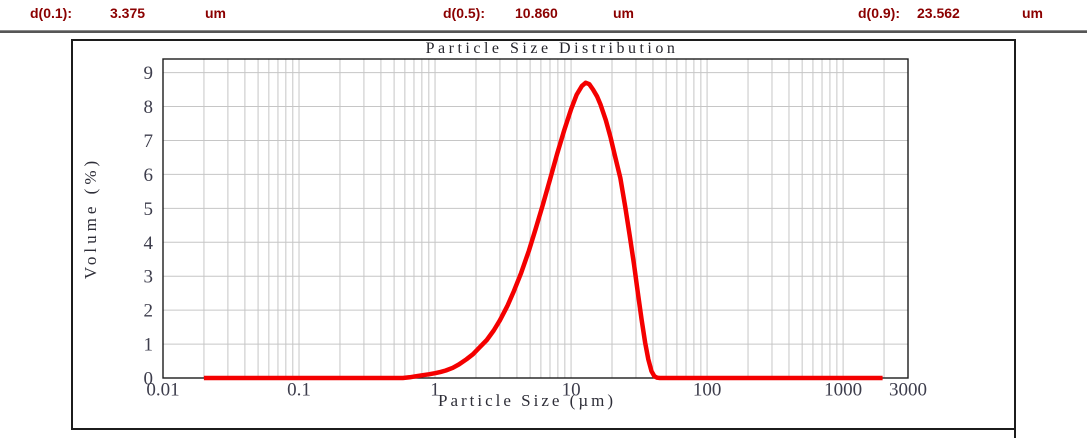  What do you see at coordinates (162, 390) in the screenshot?
I see `x-tick-label: 0.01` at bounding box center [162, 390].